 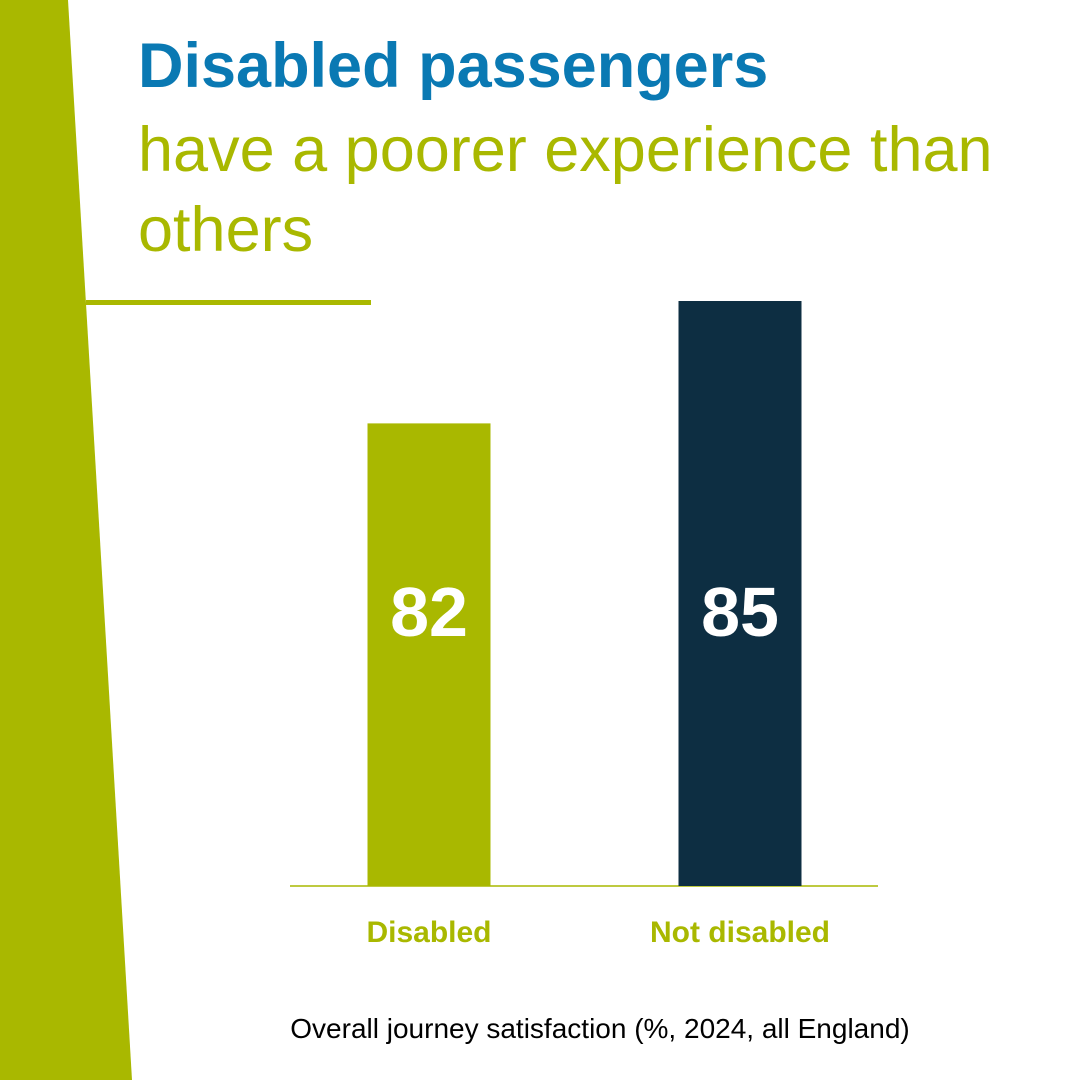 What do you see at coordinates (228, 302) in the screenshot?
I see `title-underline` at bounding box center [228, 302].